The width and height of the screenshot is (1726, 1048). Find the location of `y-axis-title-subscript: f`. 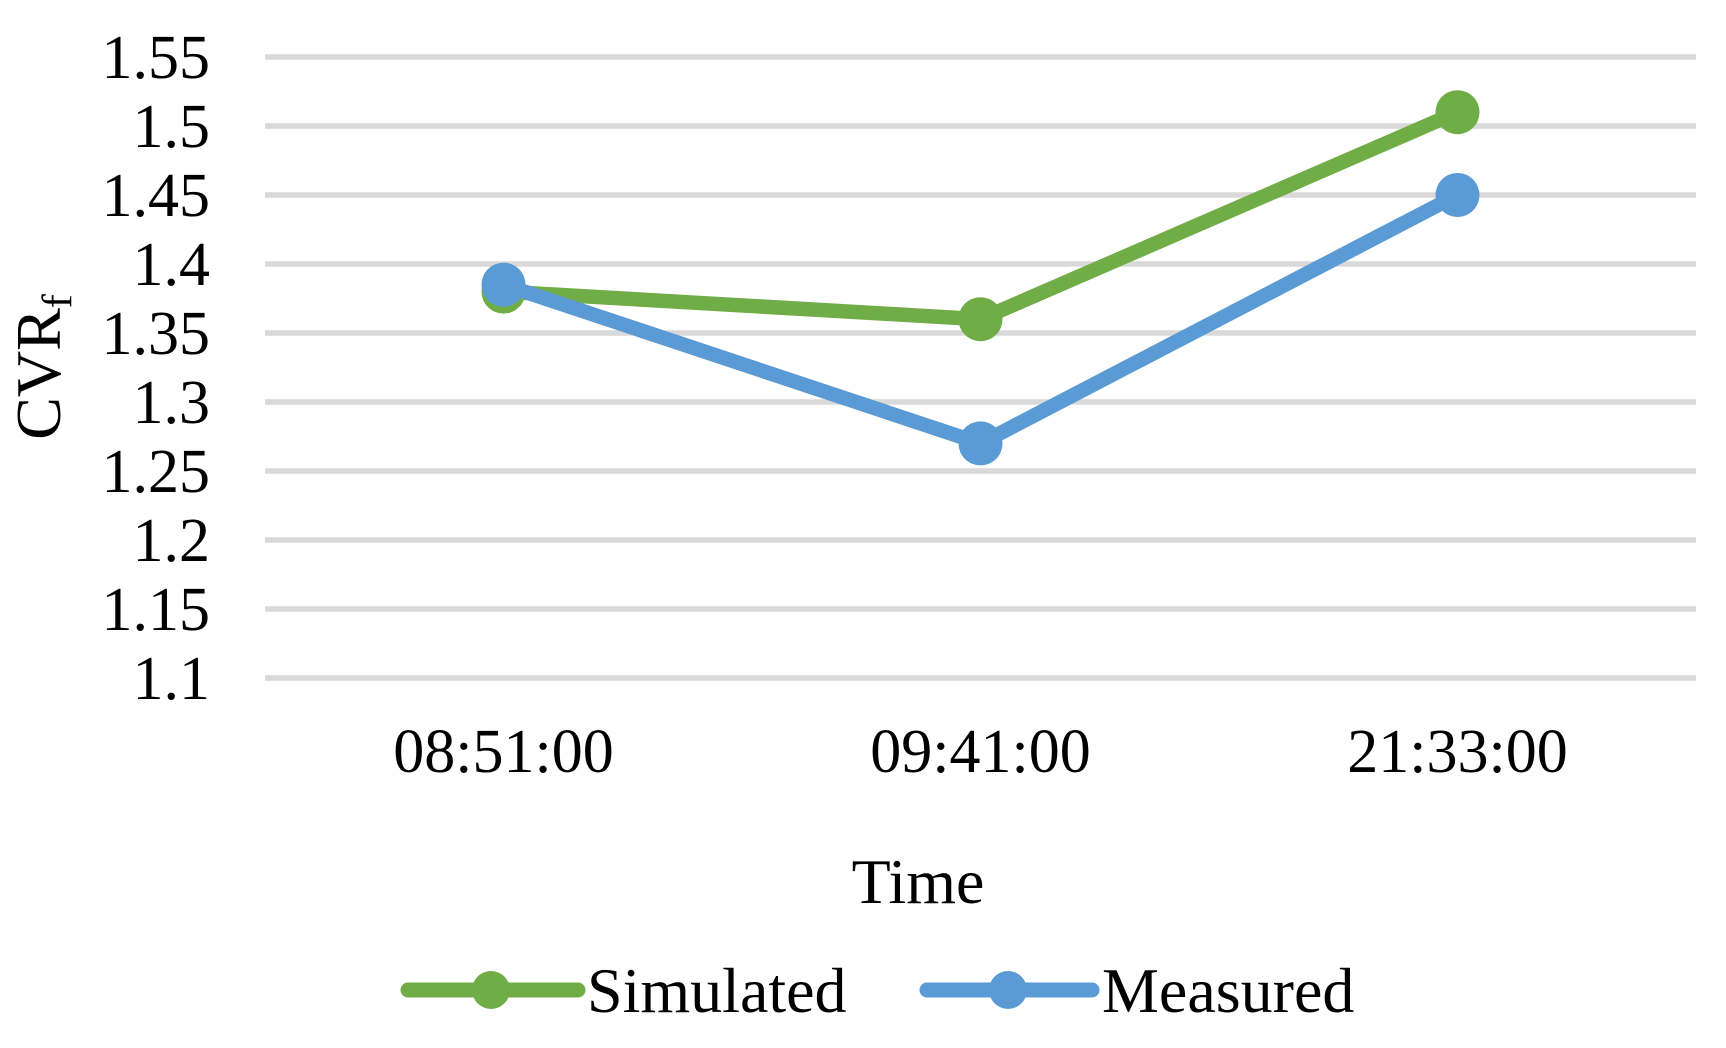

y-axis-title-subscript: f is located at coordinates (58, 301).